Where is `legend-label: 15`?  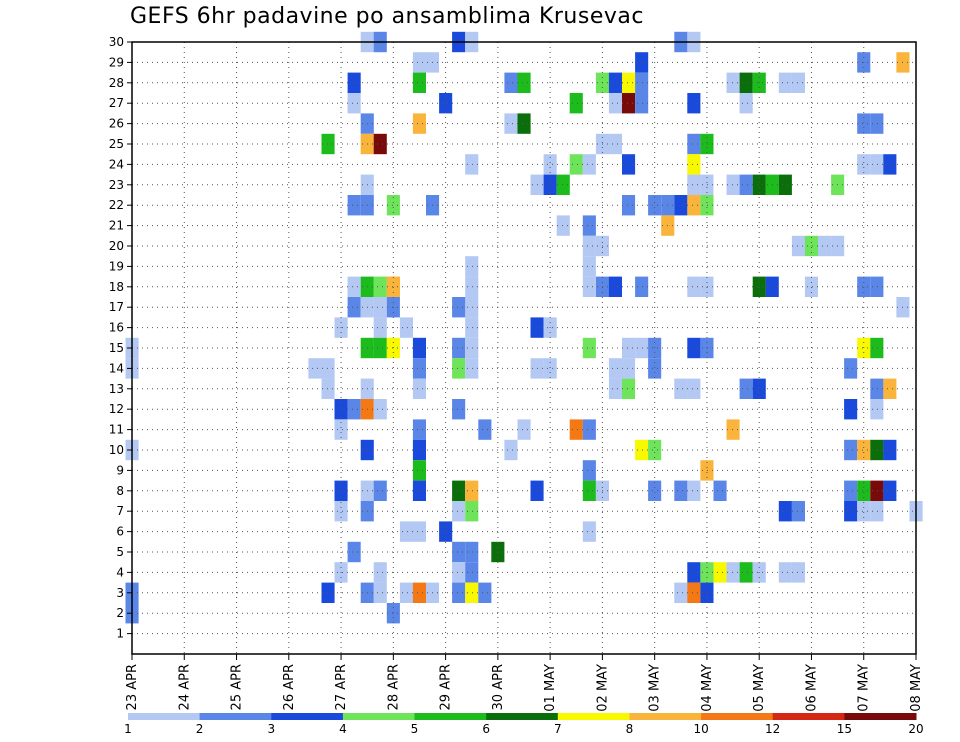
legend-label: 15 is located at coordinates (844, 729).